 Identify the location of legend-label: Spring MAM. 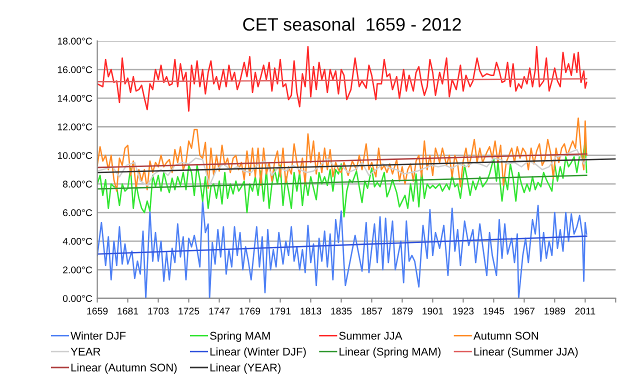
(240, 337).